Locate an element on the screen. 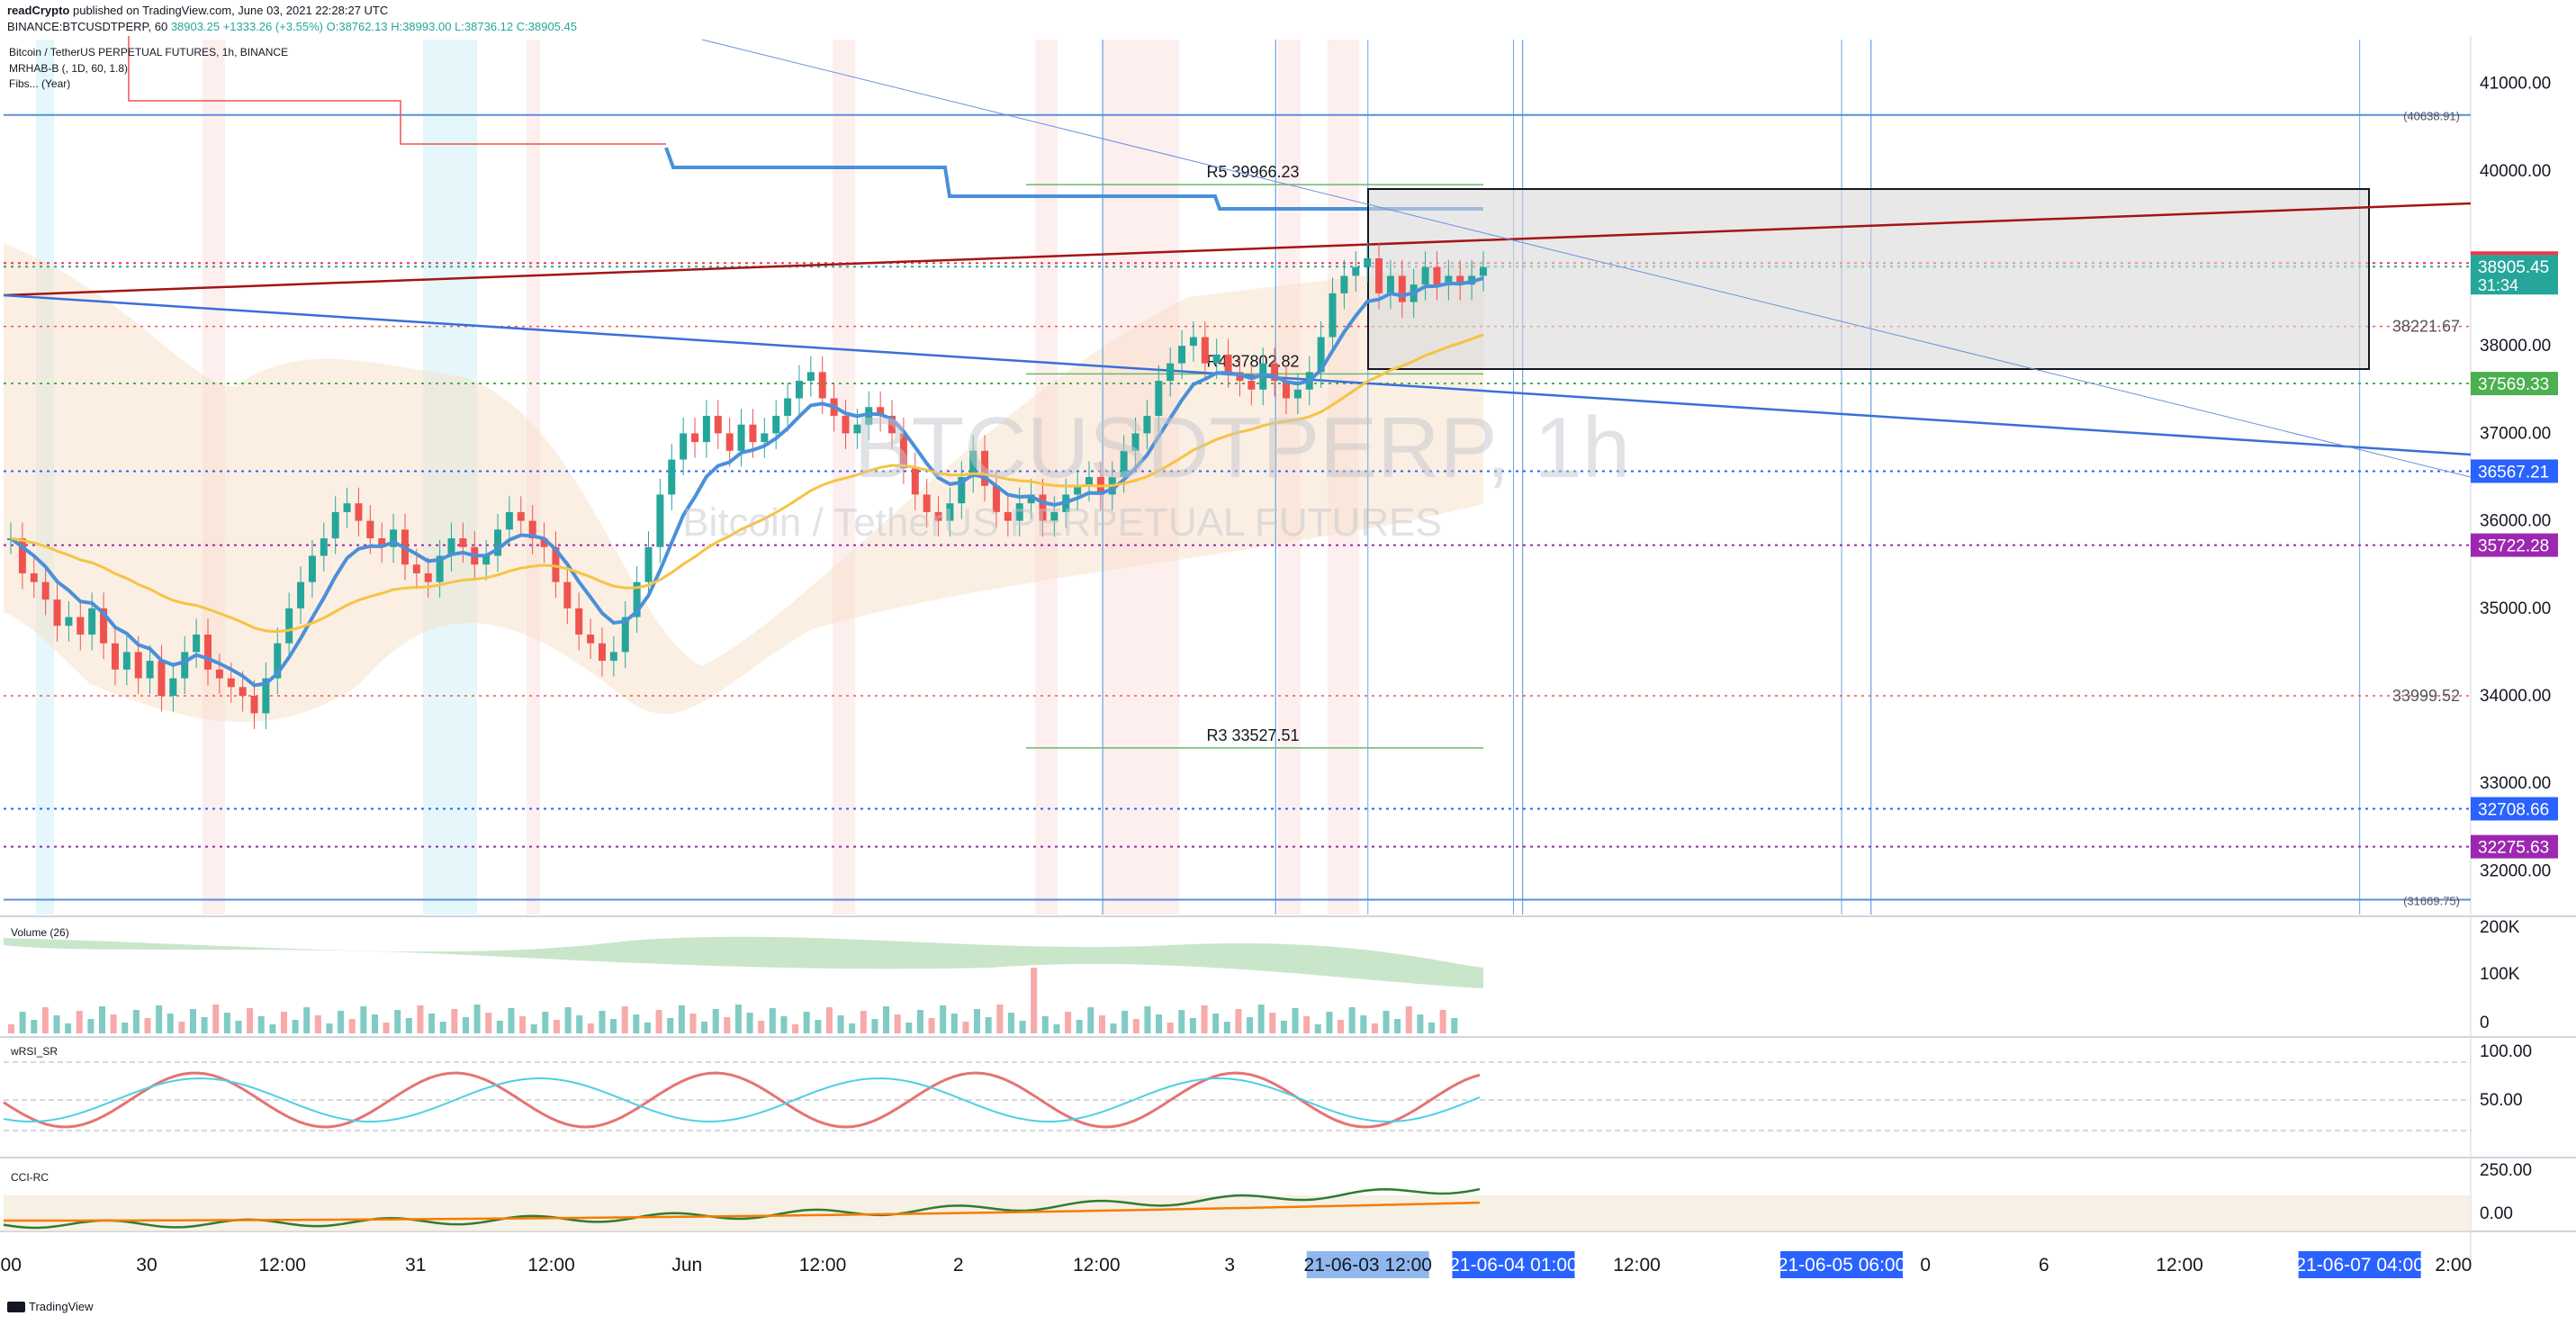 Image resolution: width=2576 pixels, height=1325 pixels. price-label-text: 36567.21 is located at coordinates (2513, 472).